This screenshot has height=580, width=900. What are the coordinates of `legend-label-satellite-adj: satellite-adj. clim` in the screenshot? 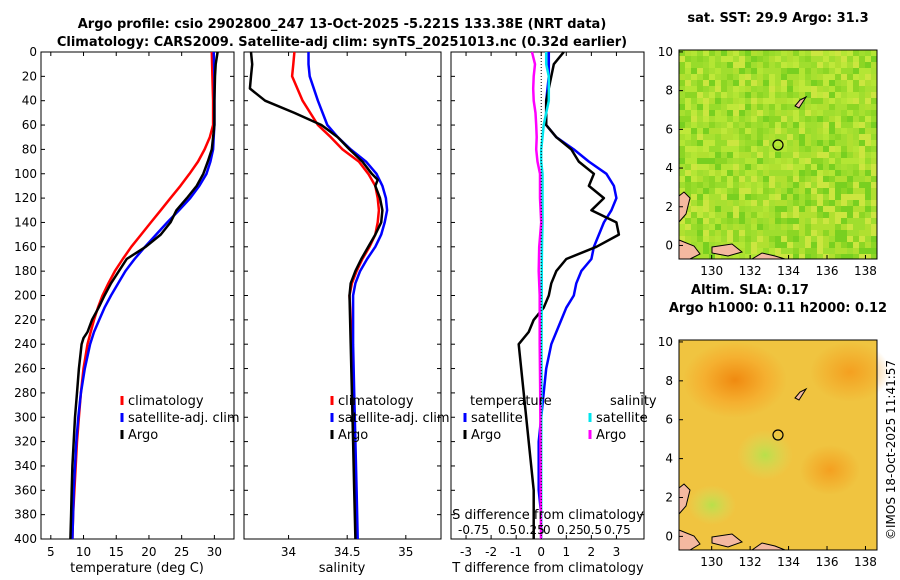 It's located at (394, 418).